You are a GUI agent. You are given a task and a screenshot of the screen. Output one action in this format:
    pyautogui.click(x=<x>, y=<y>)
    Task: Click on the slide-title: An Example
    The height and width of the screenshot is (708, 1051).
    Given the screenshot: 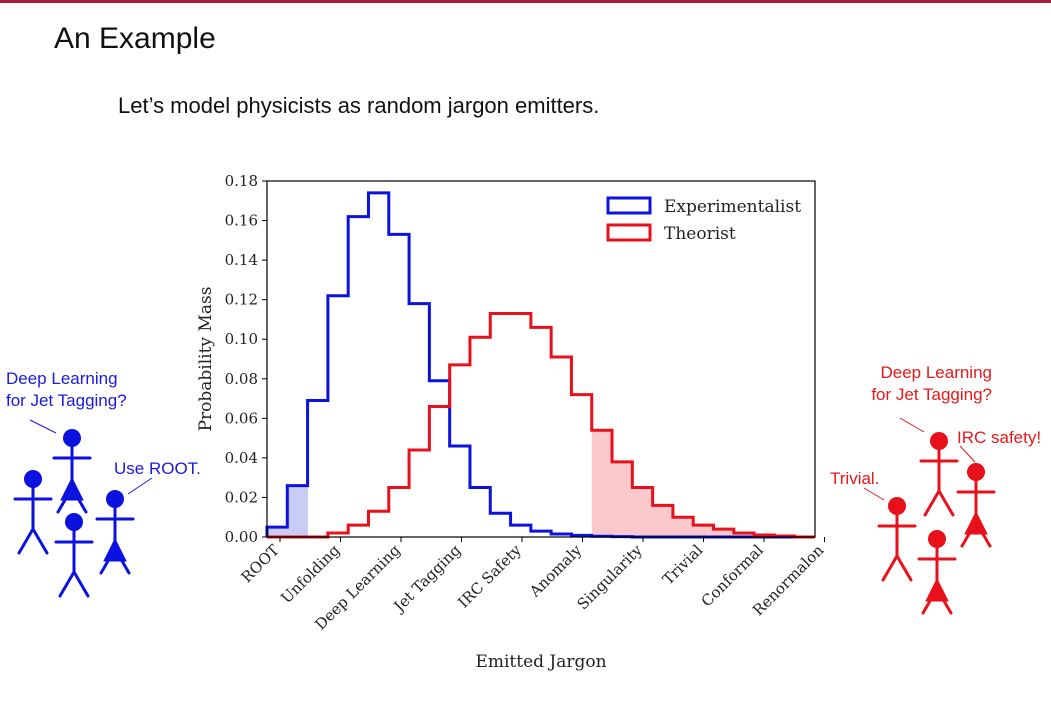 What is the action you would take?
    pyautogui.click(x=135, y=38)
    